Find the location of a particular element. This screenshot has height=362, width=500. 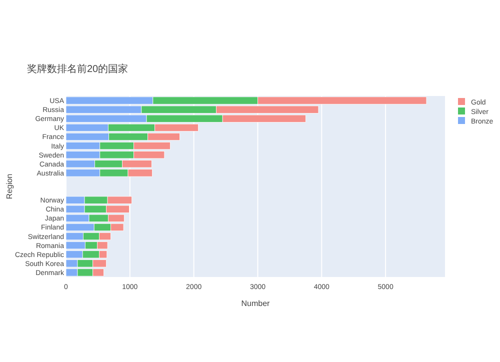

chart-title: 奖牌数排名前20的国家 is located at coordinates (77, 69).